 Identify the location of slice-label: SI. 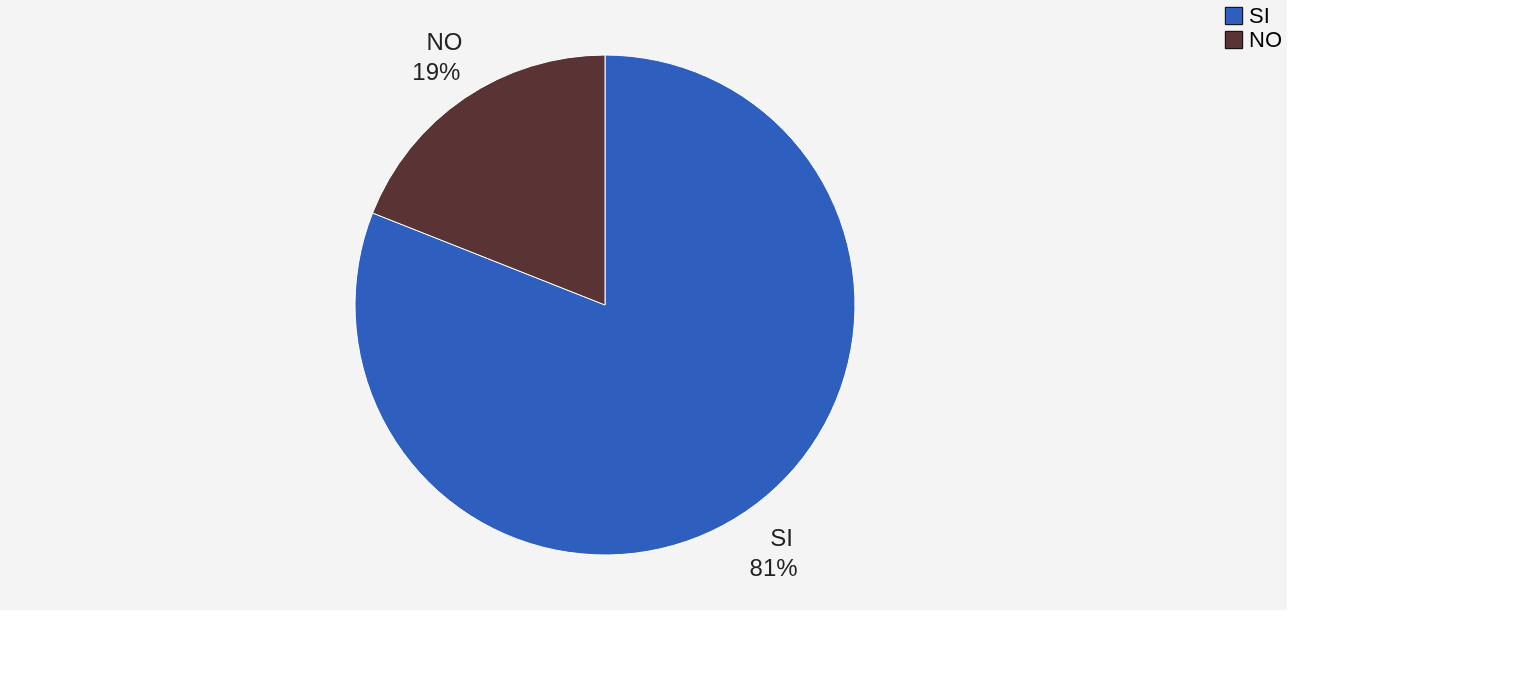
(781, 538).